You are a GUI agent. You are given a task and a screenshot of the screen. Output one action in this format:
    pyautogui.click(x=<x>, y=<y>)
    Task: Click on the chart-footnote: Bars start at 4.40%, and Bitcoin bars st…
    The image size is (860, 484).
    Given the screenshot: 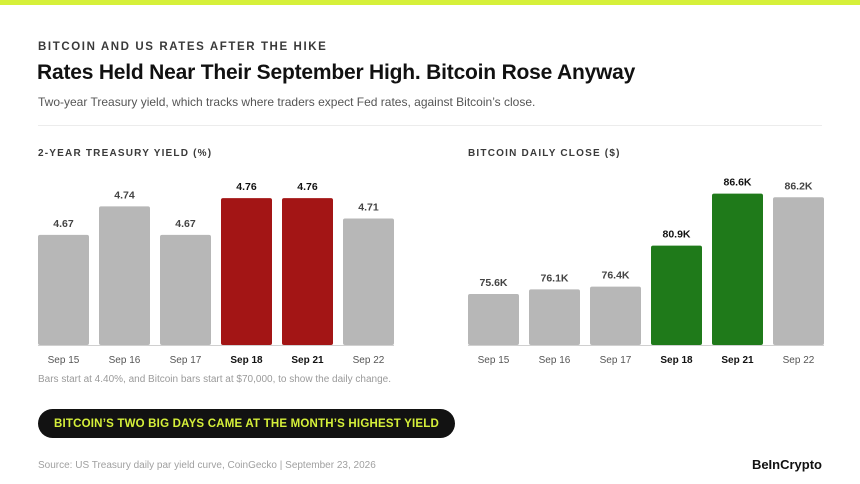 What is the action you would take?
    pyautogui.click(x=214, y=379)
    